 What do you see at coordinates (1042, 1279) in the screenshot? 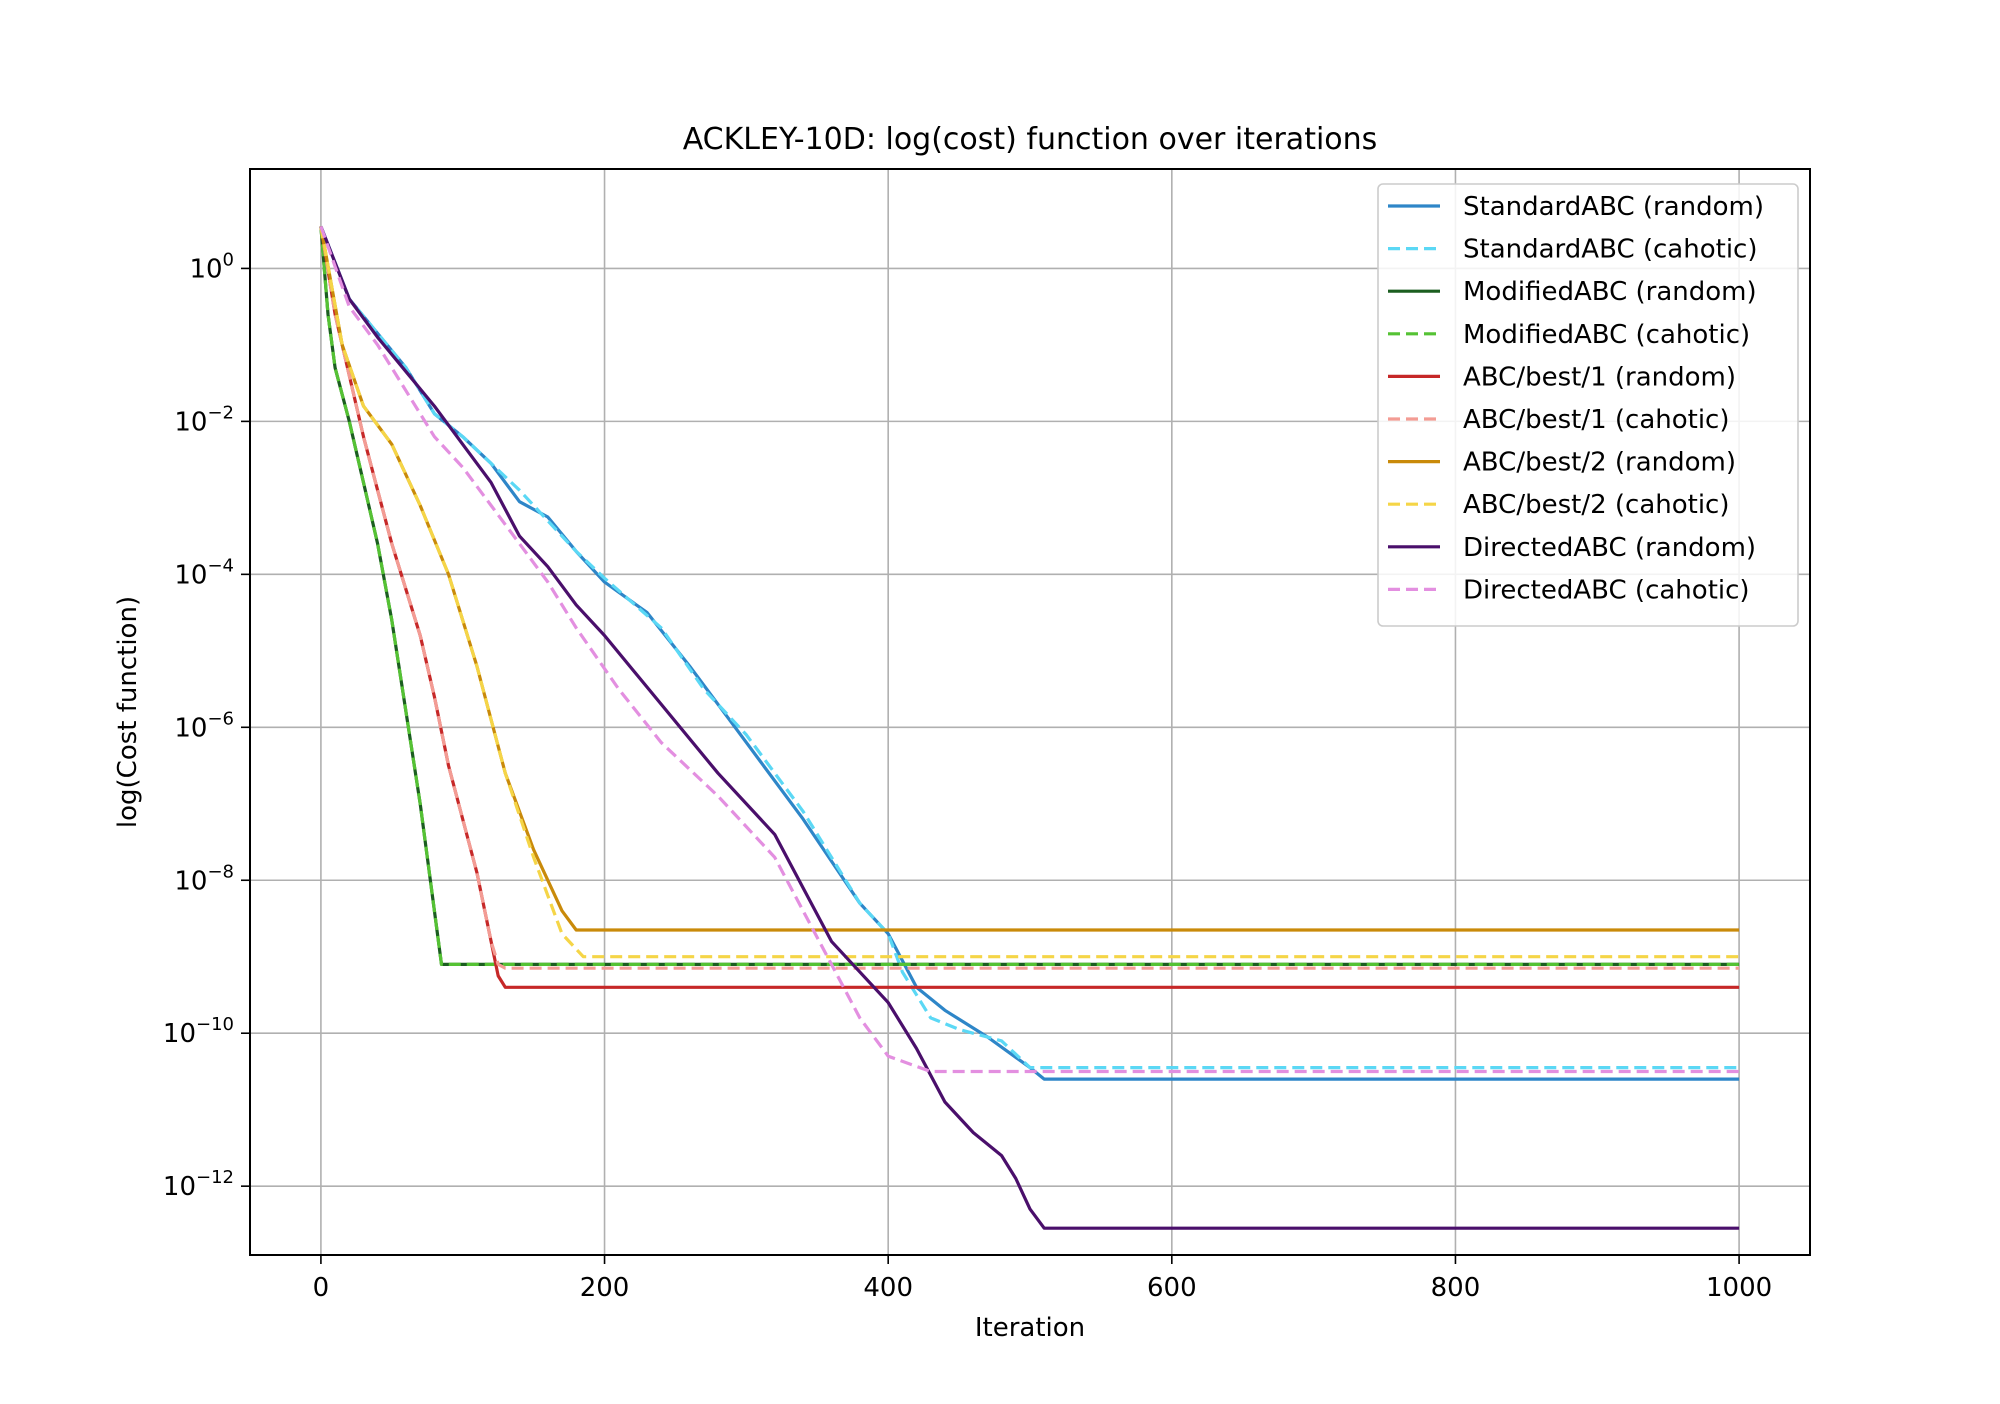
I see `x-axis-ticks: 0 200 400 600 800 1000` at bounding box center [1042, 1279].